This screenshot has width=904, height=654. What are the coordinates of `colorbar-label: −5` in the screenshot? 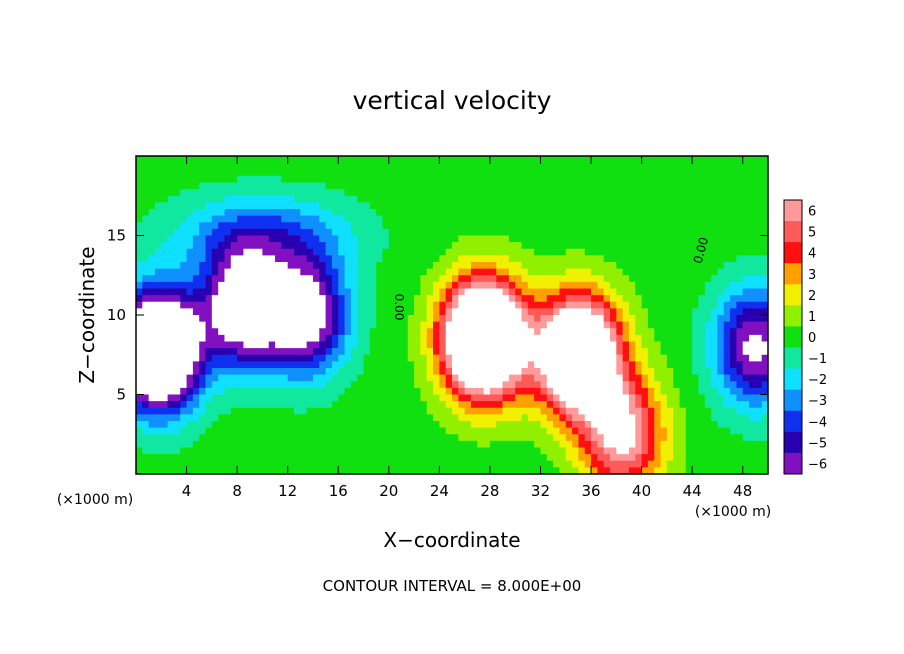 It's located at (817, 443).